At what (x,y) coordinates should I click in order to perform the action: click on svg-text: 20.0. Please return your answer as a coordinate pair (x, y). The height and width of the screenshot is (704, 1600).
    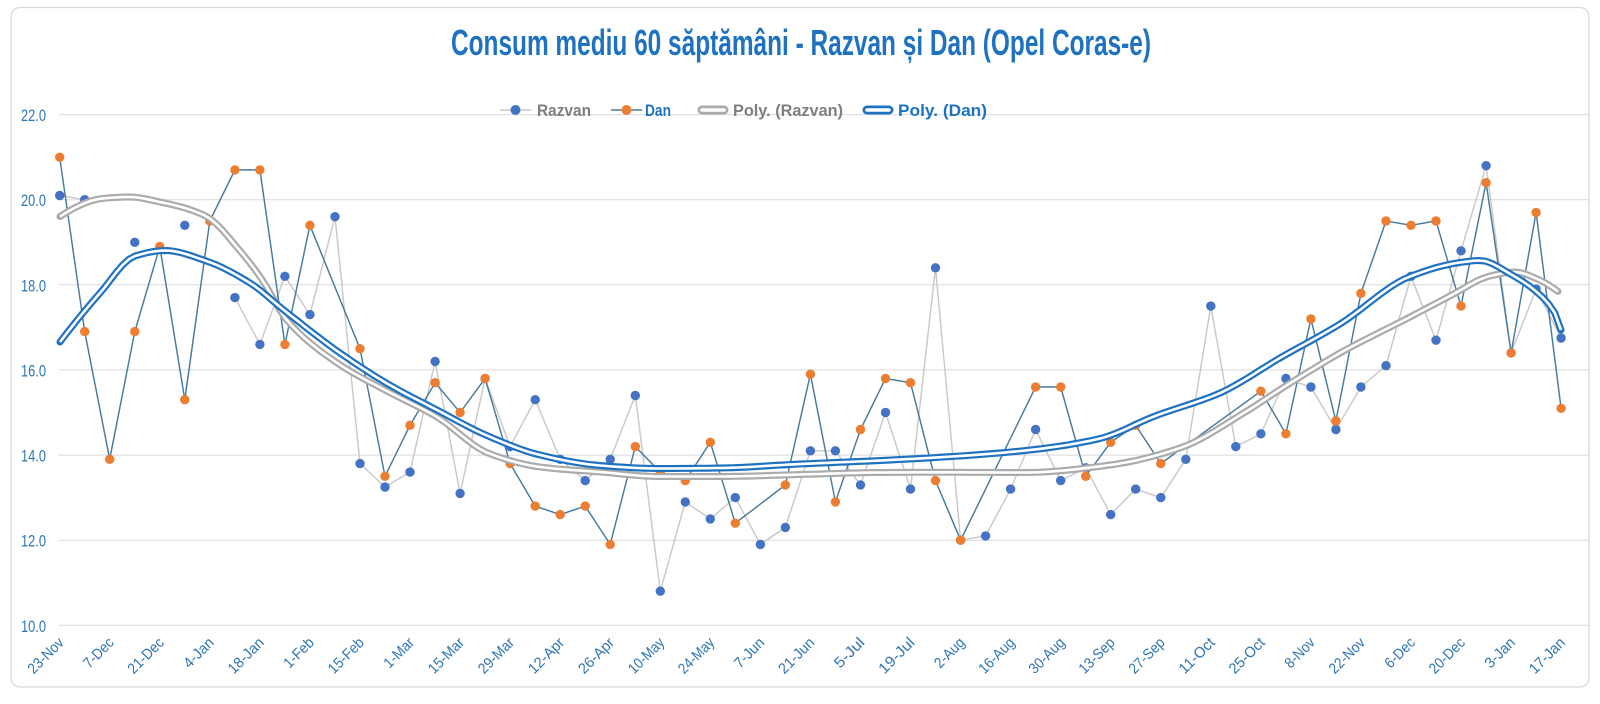
    Looking at the image, I should click on (33, 200).